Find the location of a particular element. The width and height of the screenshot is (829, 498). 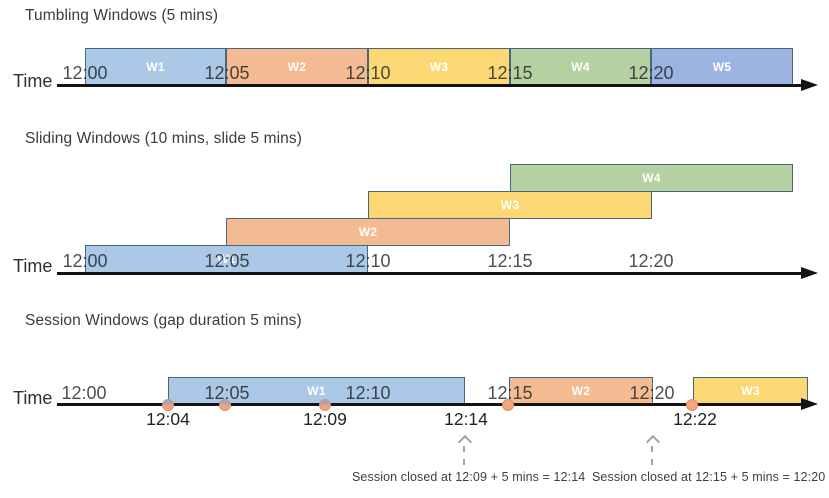

sliding-window-w2: W2 is located at coordinates (368, 232).